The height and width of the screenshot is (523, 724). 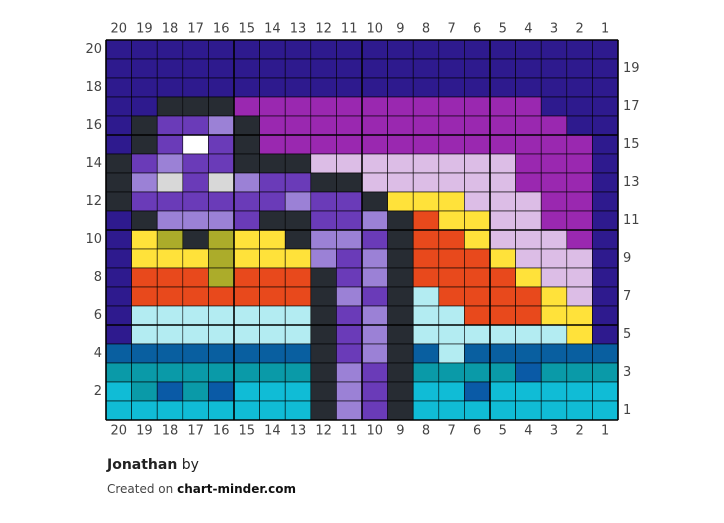 What do you see at coordinates (236, 489) in the screenshot?
I see `site-link: chart-minder.com` at bounding box center [236, 489].